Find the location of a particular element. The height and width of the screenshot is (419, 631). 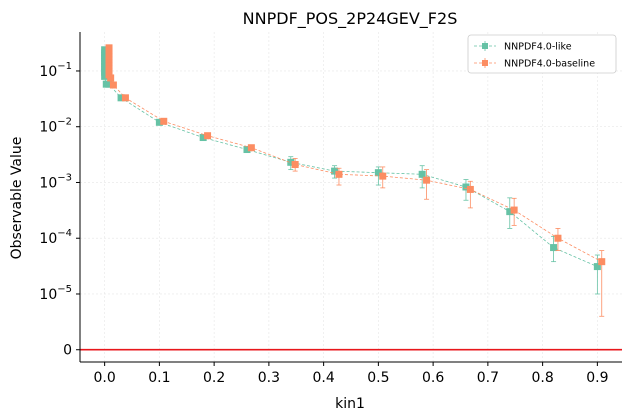

legend: NNPDF4.0-like NNPDF4.0-baseline is located at coordinates (542, 54).